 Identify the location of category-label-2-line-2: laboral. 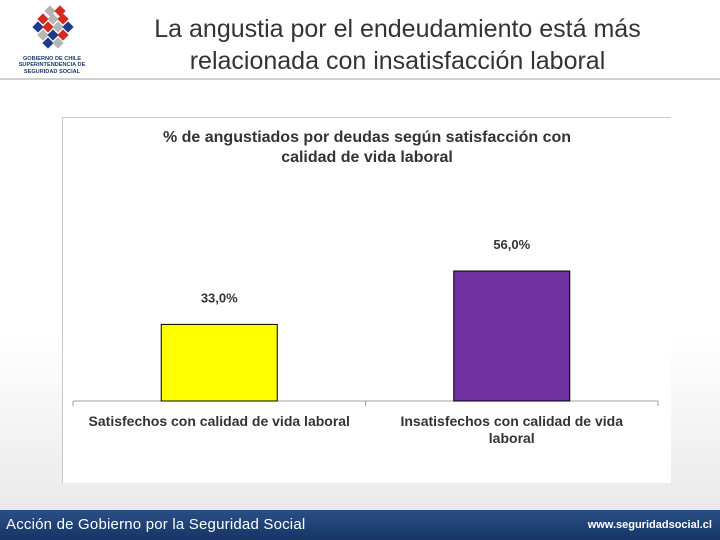
(512, 438).